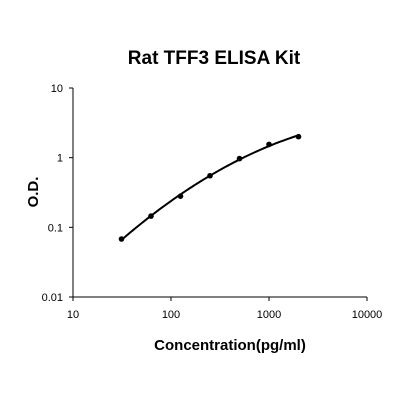 This screenshot has height=400, width=400. What do you see at coordinates (60, 159) in the screenshot?
I see `y-tick-label: 1` at bounding box center [60, 159].